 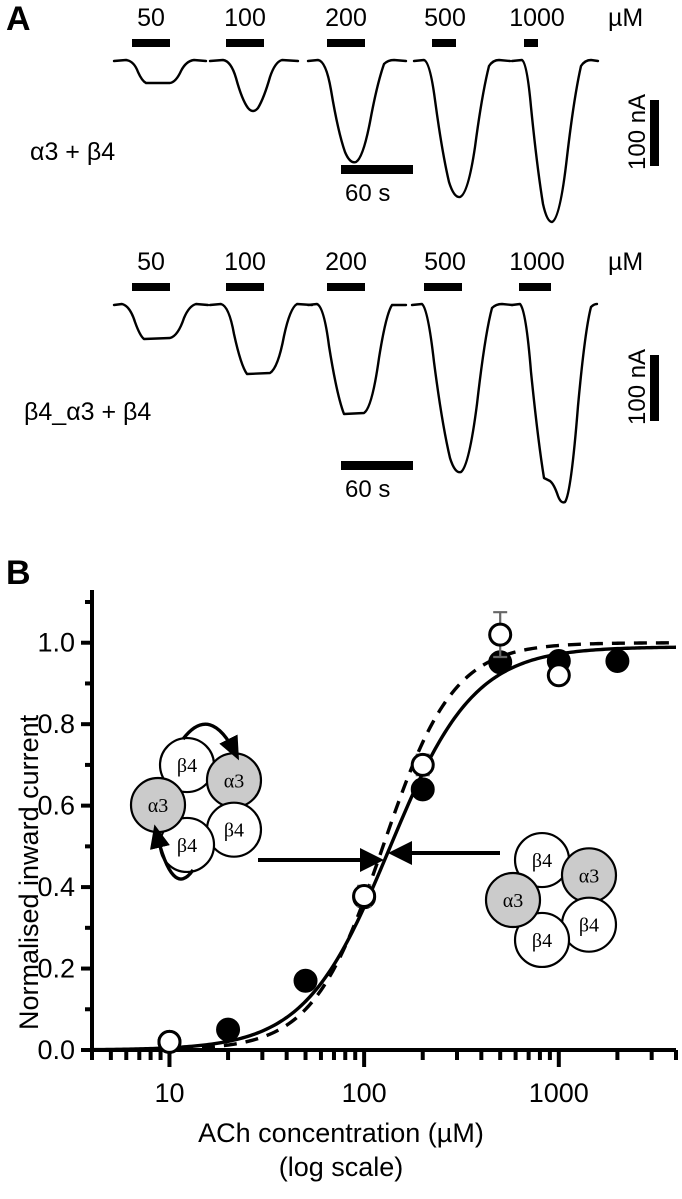 What do you see at coordinates (151, 287) in the screenshot?
I see `application-bar-50-row2` at bounding box center [151, 287].